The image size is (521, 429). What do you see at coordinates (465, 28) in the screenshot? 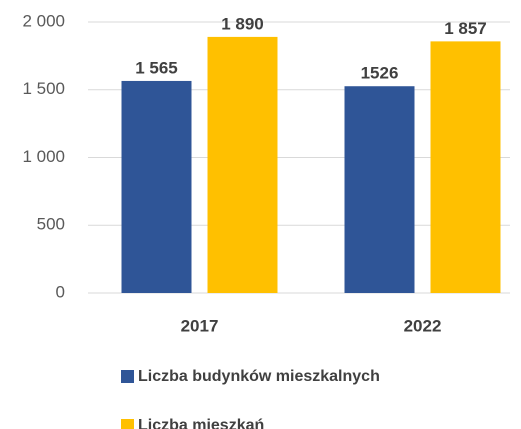
I see `value-label: 1 857` at bounding box center [465, 28].